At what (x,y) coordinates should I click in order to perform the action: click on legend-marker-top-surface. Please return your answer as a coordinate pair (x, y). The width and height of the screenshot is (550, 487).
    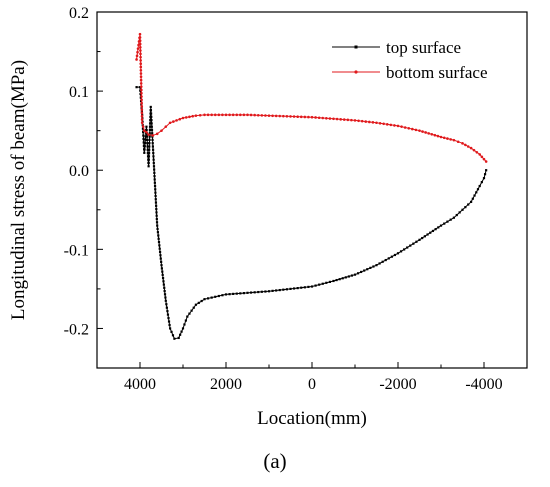
    Looking at the image, I should click on (356, 47).